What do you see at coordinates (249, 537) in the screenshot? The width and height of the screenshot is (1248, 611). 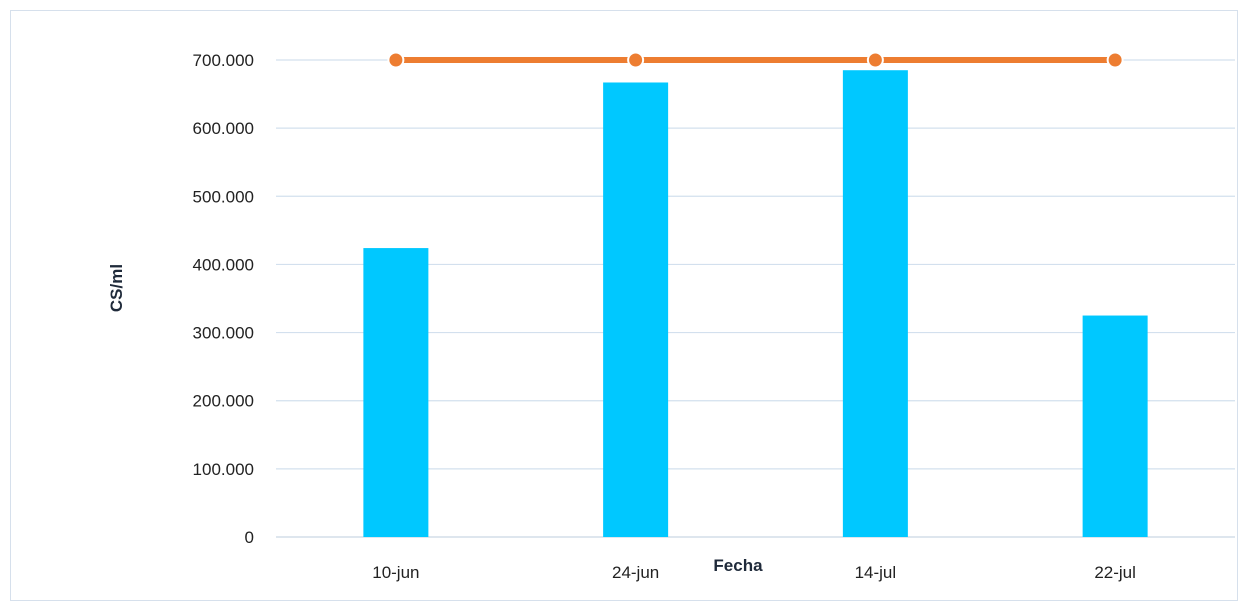 I see `y-tick-label: 0` at bounding box center [249, 537].